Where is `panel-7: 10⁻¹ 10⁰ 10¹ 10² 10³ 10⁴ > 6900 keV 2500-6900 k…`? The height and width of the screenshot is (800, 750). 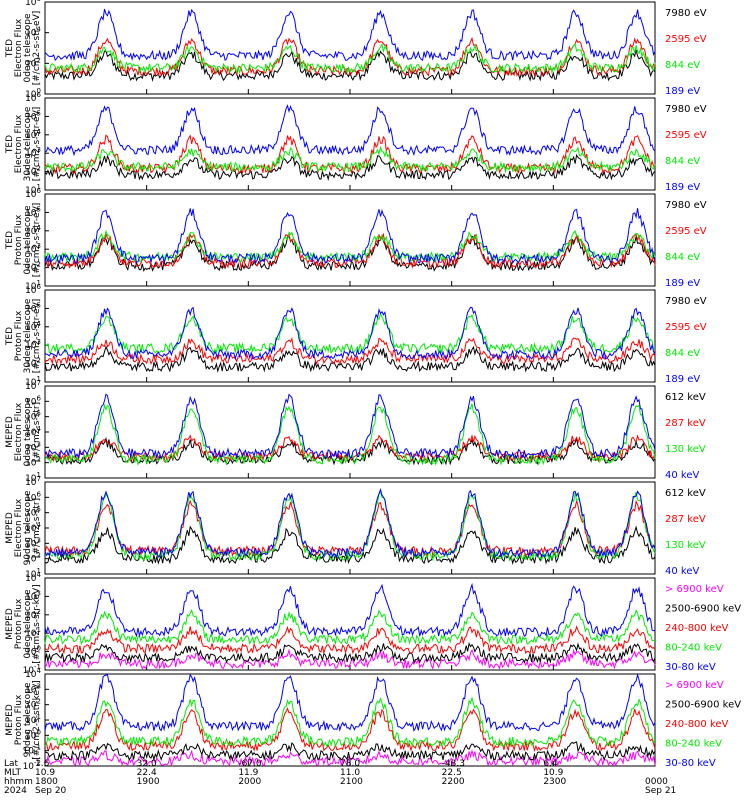 panel-7: 10⁻¹ 10⁰ 10¹ 10² 10³ 10⁴ > 6900 keV 2500-6900 k… is located at coordinates (373, 623).